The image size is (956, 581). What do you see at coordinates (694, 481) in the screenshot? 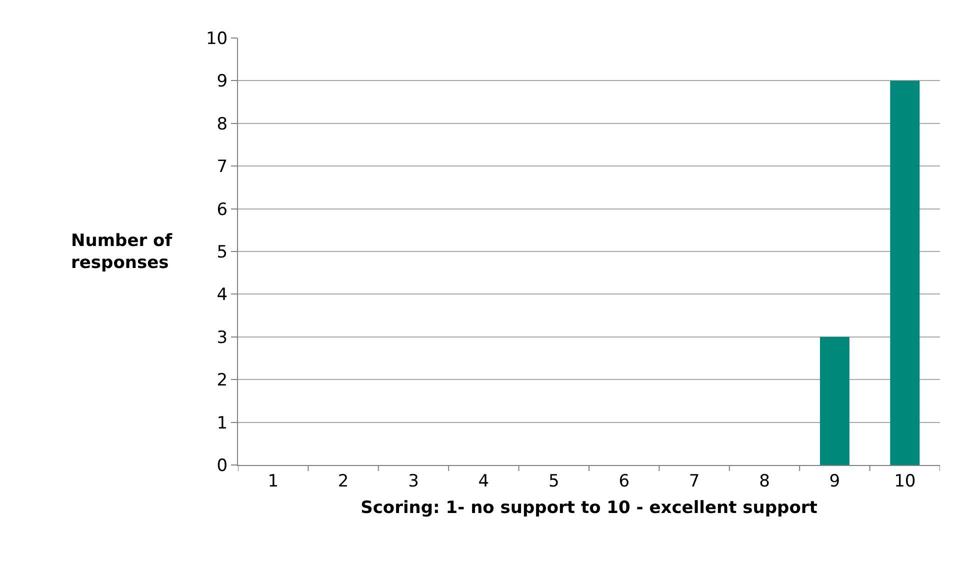
I see `x-tick-label: 7` at bounding box center [694, 481].